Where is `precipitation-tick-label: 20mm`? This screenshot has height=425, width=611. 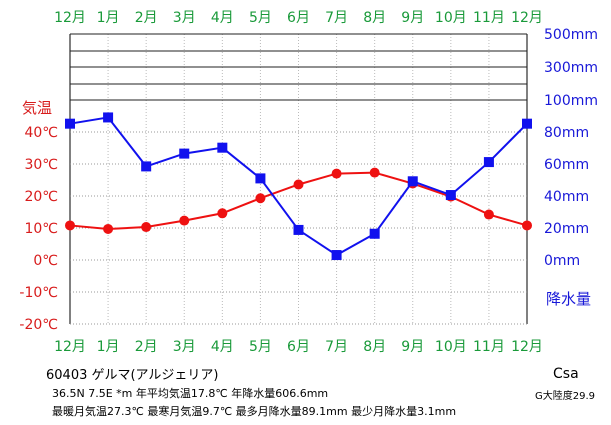
precipitation-tick-label: 20mm is located at coordinates (566, 229).